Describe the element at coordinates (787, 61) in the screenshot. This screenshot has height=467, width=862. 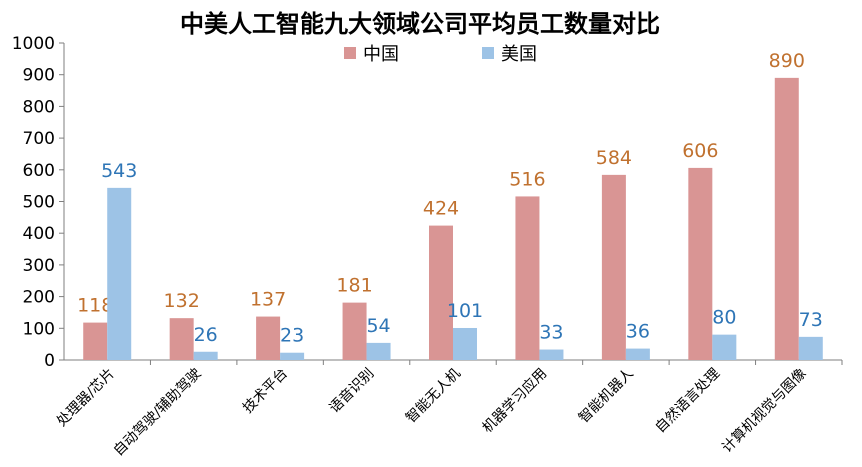
I see `data-label-china: 890` at that location.